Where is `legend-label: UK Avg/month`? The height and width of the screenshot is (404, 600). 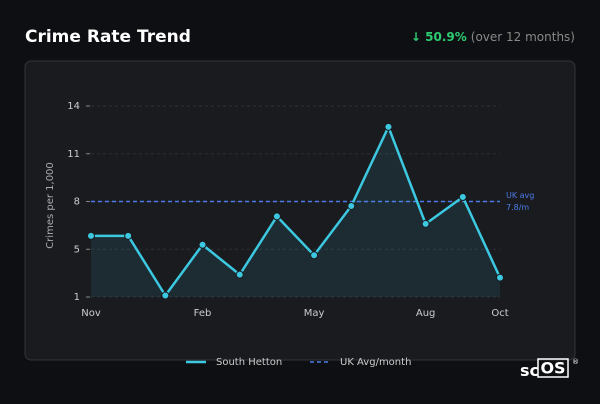
legend-label: UK Avg/month is located at coordinates (375, 362).